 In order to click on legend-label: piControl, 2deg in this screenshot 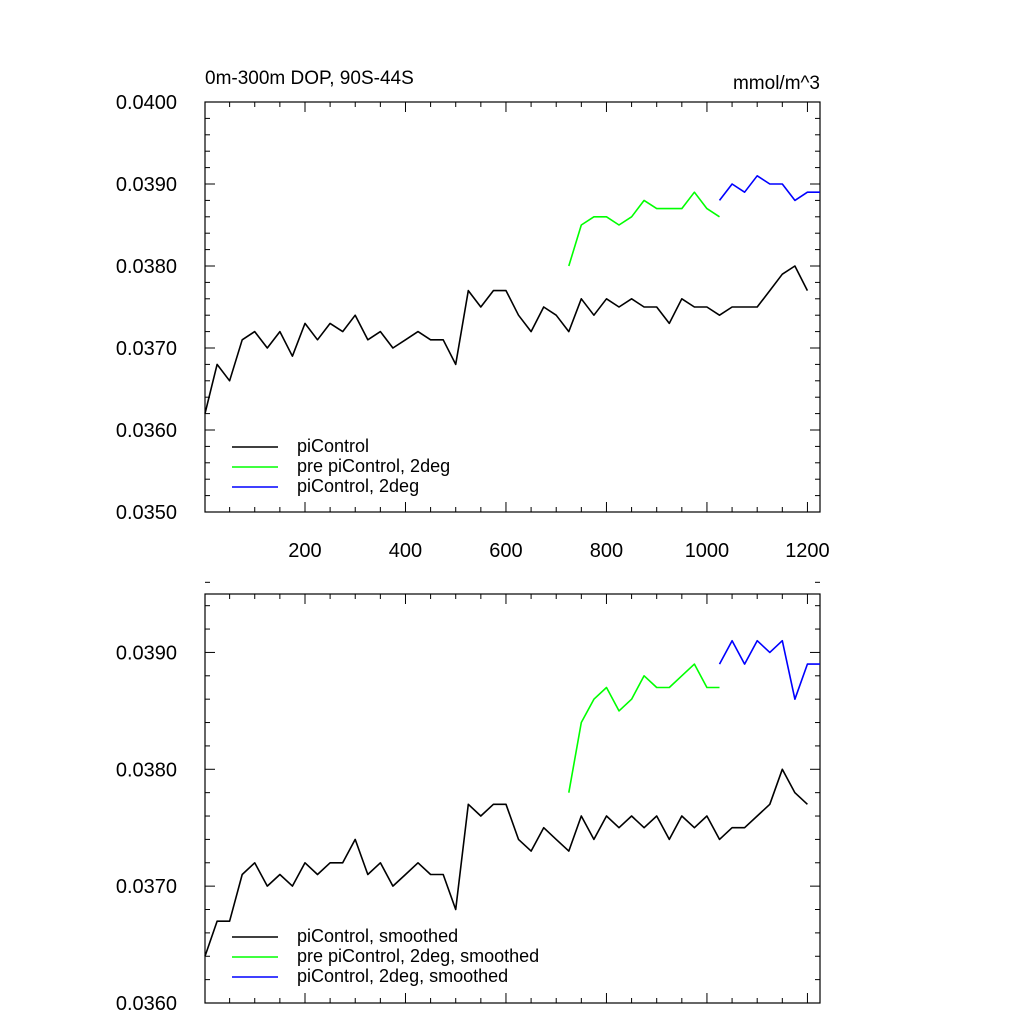, I will do `click(358, 486)`.